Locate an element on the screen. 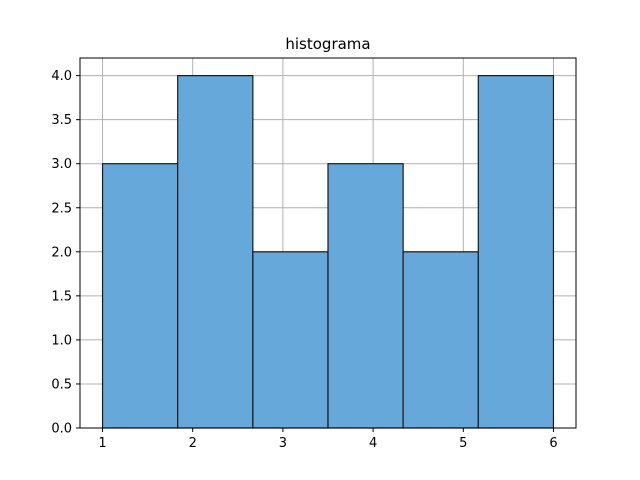  x-tick-label: 3 is located at coordinates (283, 443).